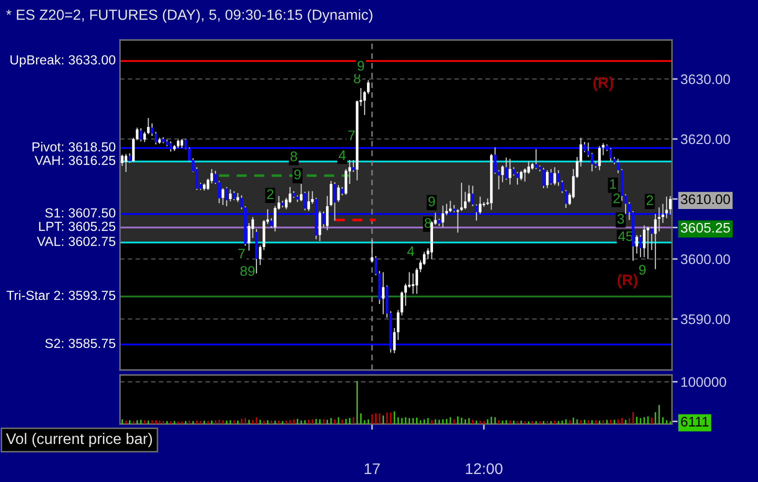 Image resolution: width=758 pixels, height=482 pixels. I want to click on y-tick-label: 3610.00, so click(705, 199).